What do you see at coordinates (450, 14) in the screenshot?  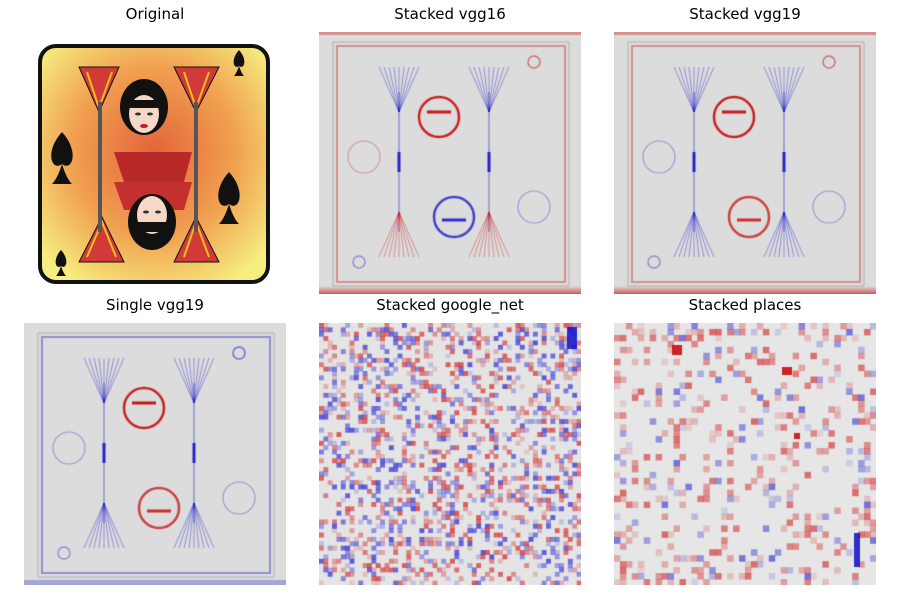 I see `panel-title: Stacked vgg16` at bounding box center [450, 14].